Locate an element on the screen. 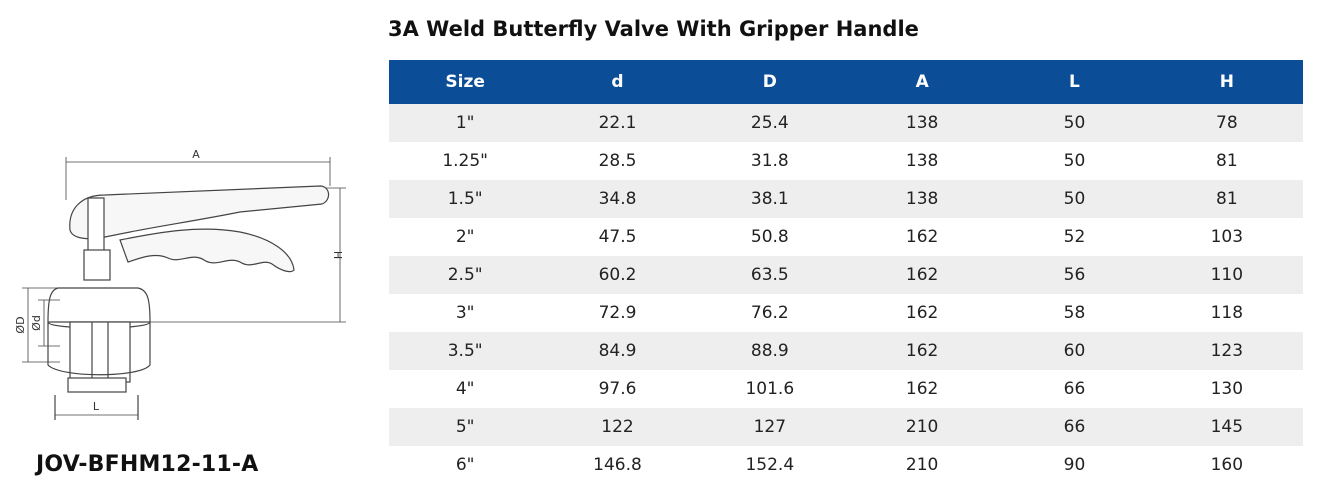 Image resolution: width=1327 pixels, height=498 pixels. table-row: 2.5" 60.2 63.5 162 56 110 is located at coordinates (846, 275).